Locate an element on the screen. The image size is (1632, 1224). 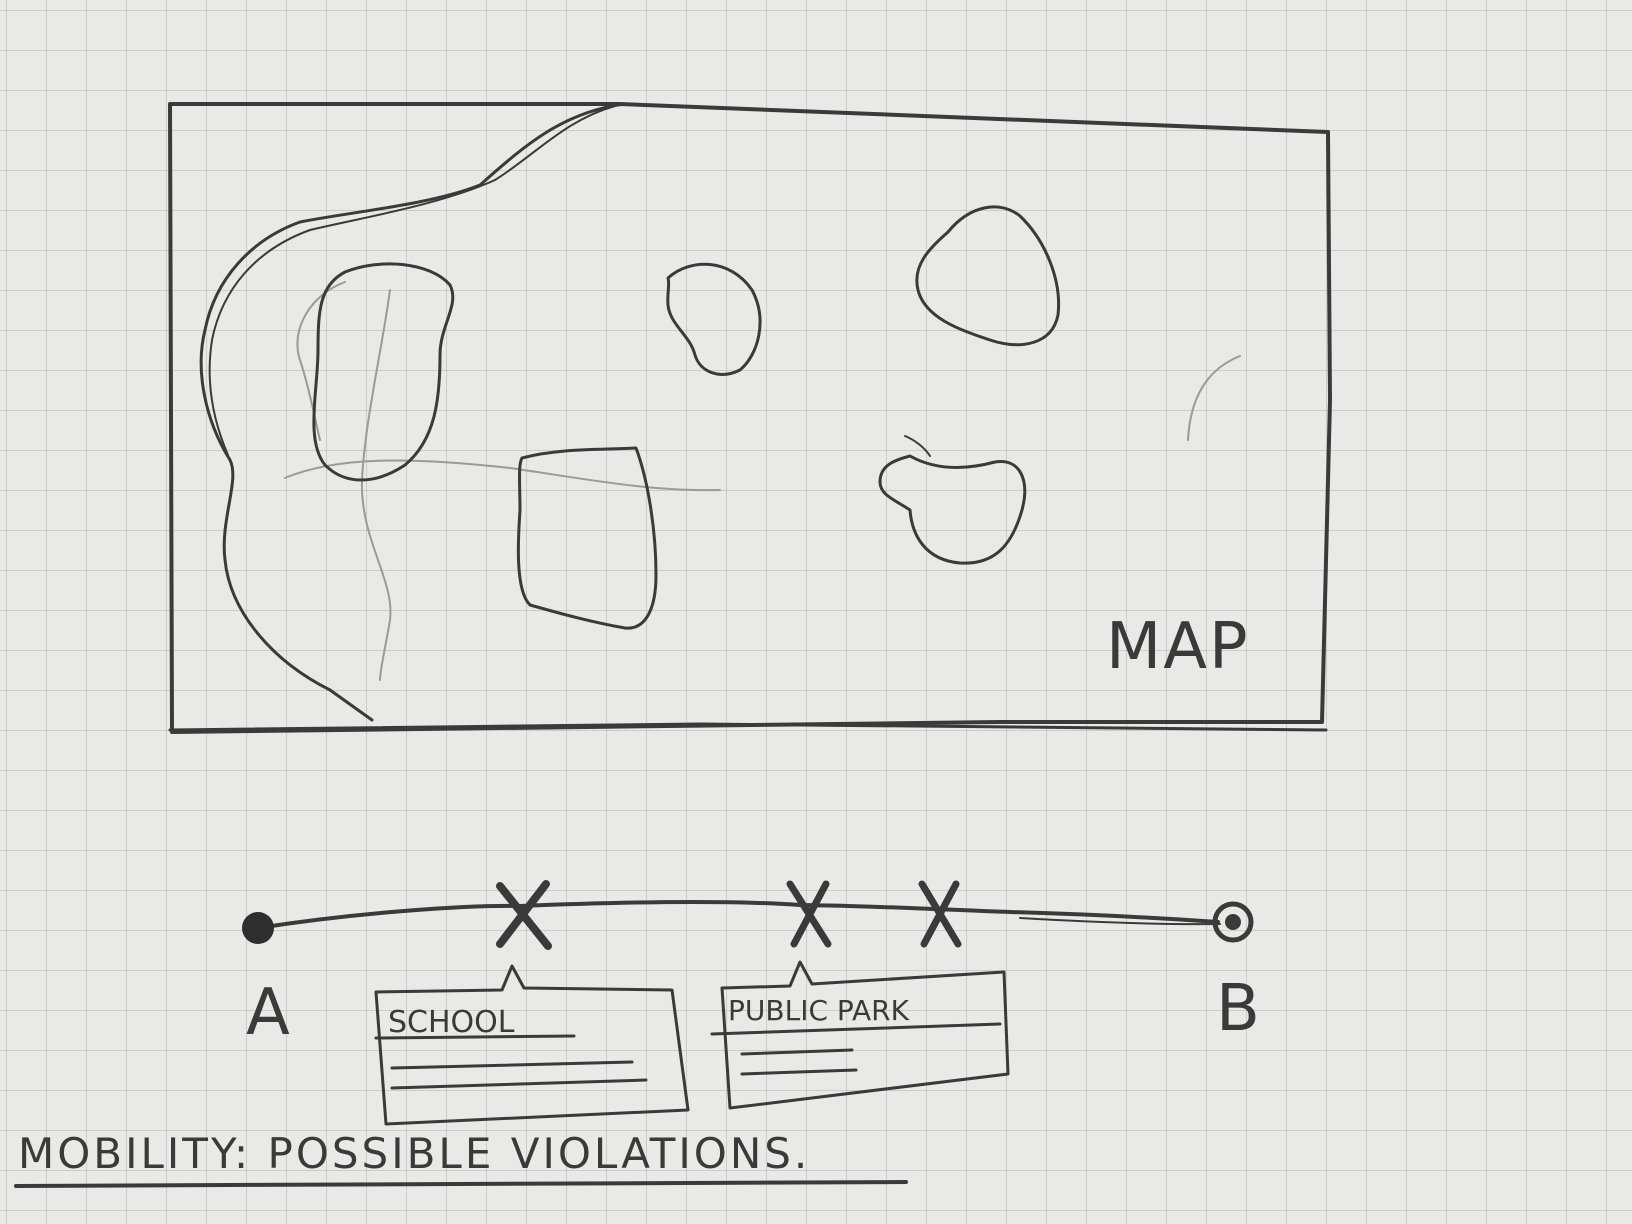
callout-public-park: PUBLIC PARK is located at coordinates (860, 1035).